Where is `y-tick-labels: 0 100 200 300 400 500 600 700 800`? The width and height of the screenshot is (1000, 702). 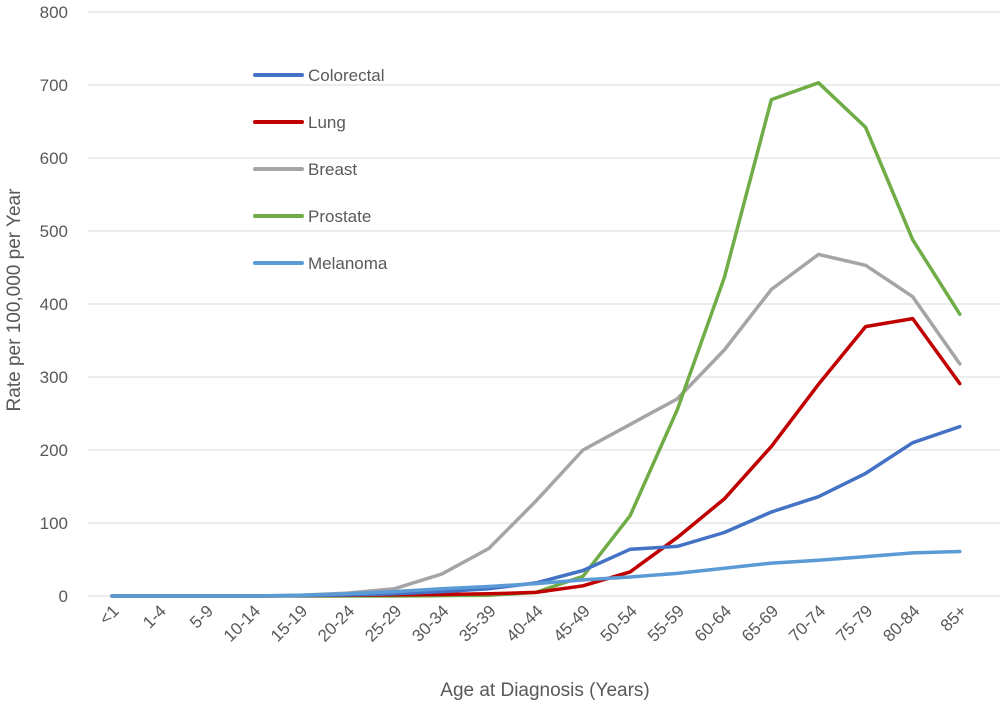 y-tick-labels: 0 100 200 300 400 500 600 700 800 is located at coordinates (54, 304).